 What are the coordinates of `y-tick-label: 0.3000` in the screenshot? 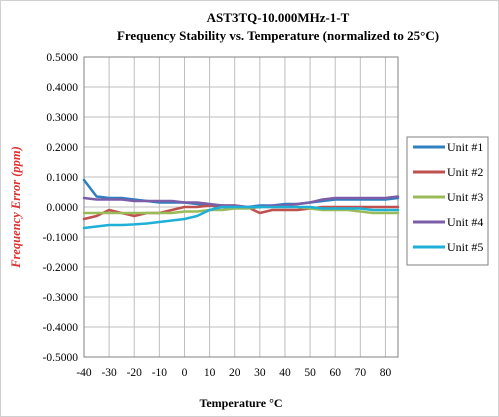 It's located at (62, 118).